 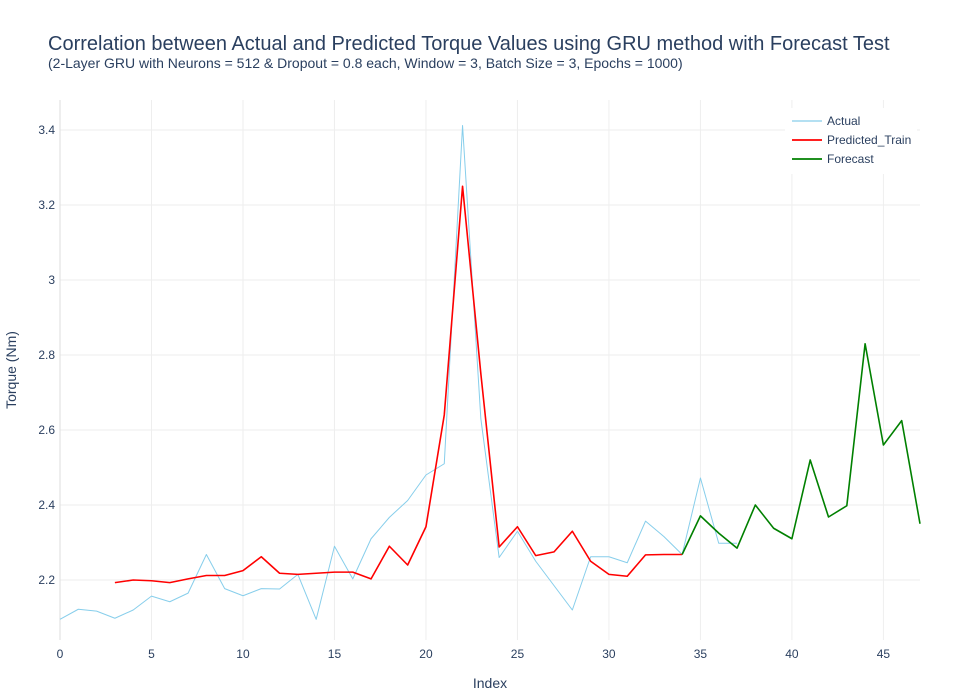 I want to click on x-tick-label: 40, so click(x=792, y=654).